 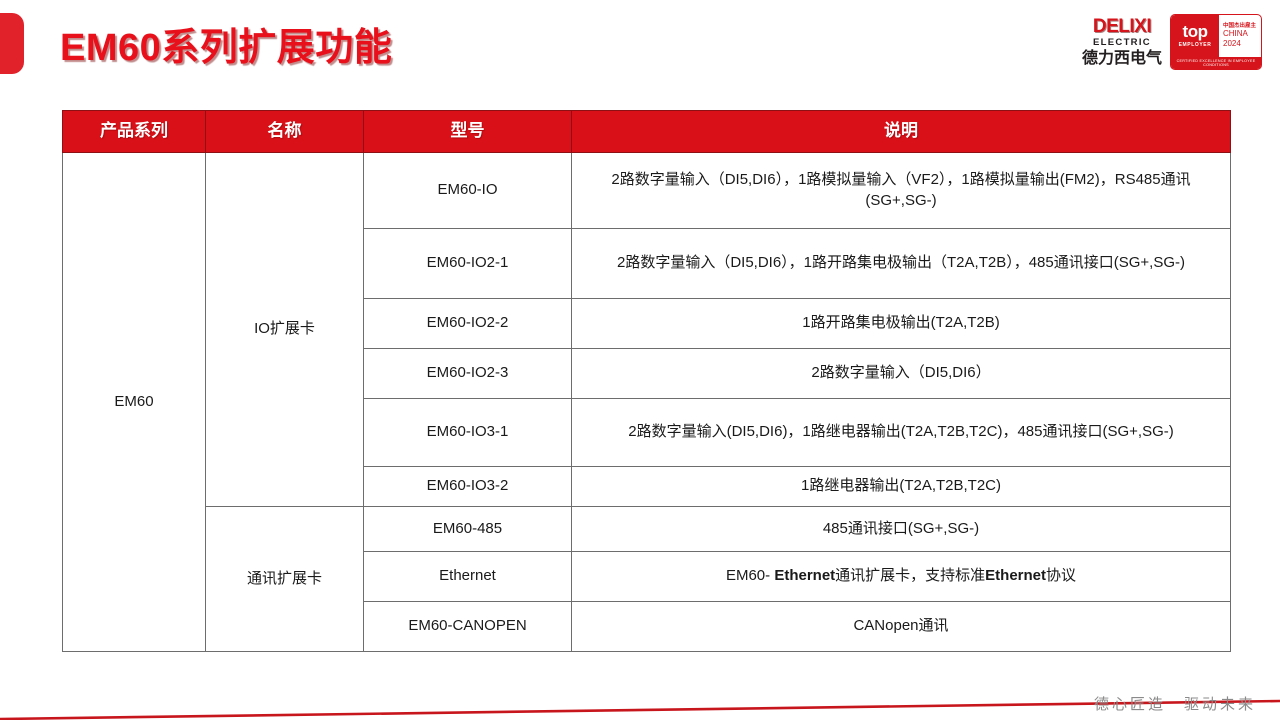 What do you see at coordinates (1240, 25) in the screenshot?
I see `badge-chinese-line: 中国杰出雇主` at bounding box center [1240, 25].